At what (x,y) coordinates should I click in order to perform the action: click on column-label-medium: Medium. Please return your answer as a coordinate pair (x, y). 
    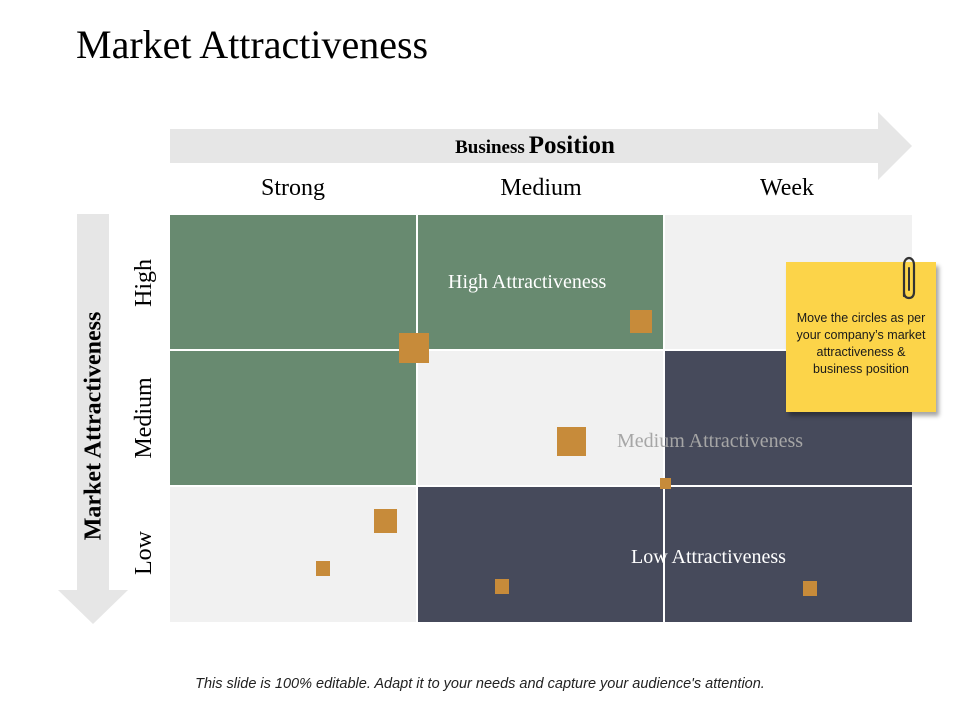
    Looking at the image, I should click on (541, 188).